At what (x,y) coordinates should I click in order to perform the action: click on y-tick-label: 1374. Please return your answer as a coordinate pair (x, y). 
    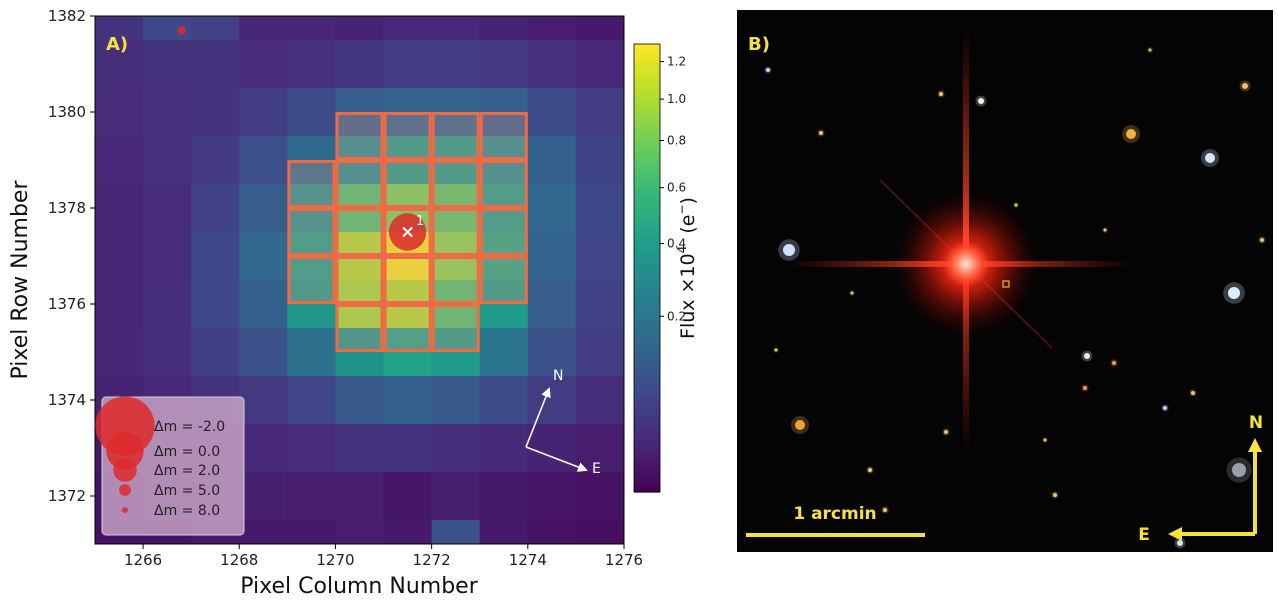
    Looking at the image, I should click on (67, 400).